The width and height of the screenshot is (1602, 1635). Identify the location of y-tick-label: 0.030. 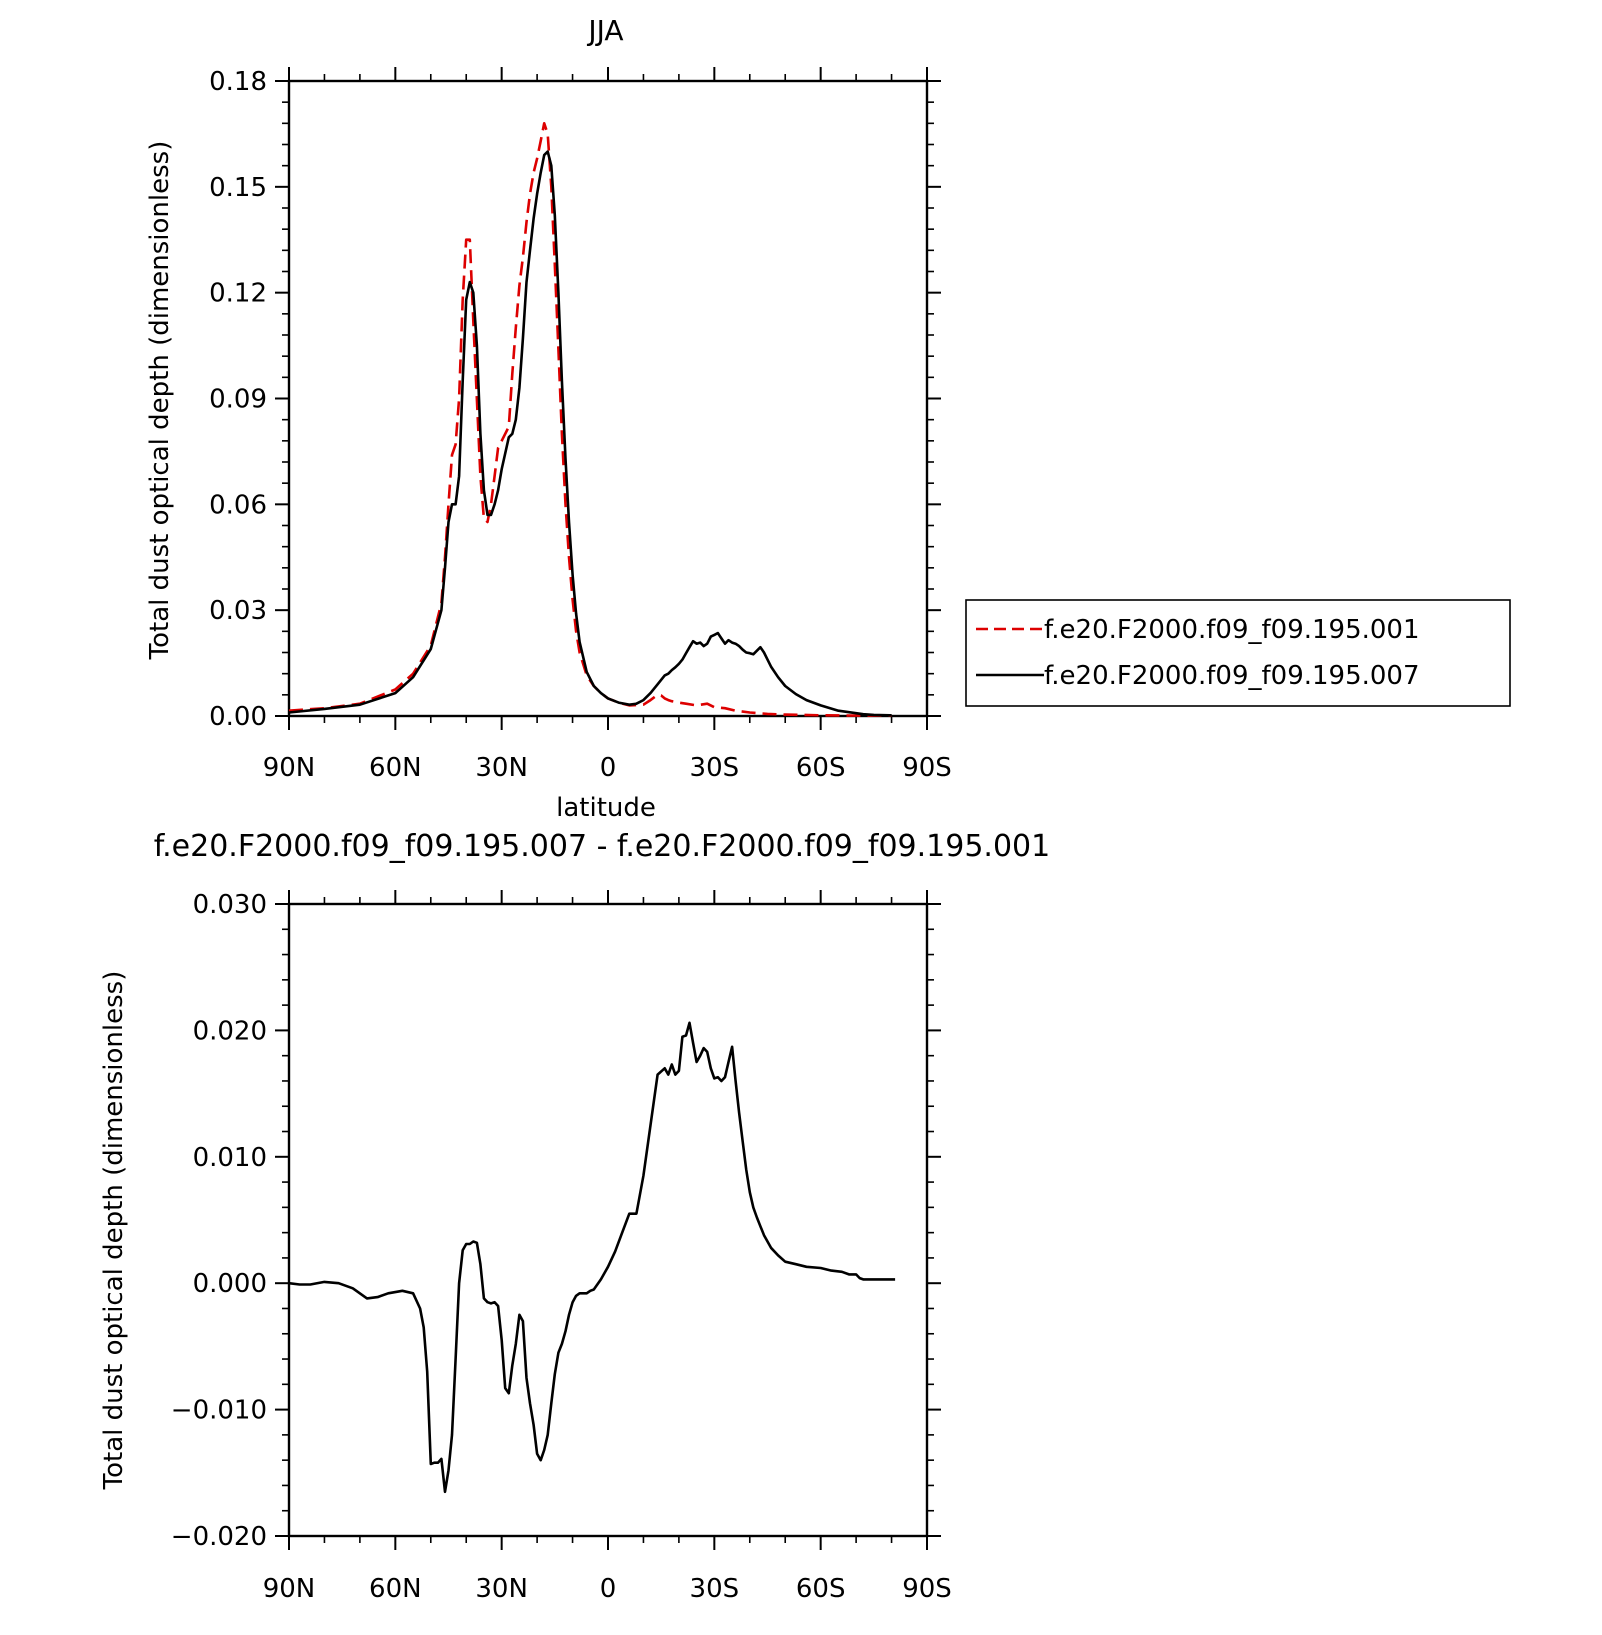
(230, 905).